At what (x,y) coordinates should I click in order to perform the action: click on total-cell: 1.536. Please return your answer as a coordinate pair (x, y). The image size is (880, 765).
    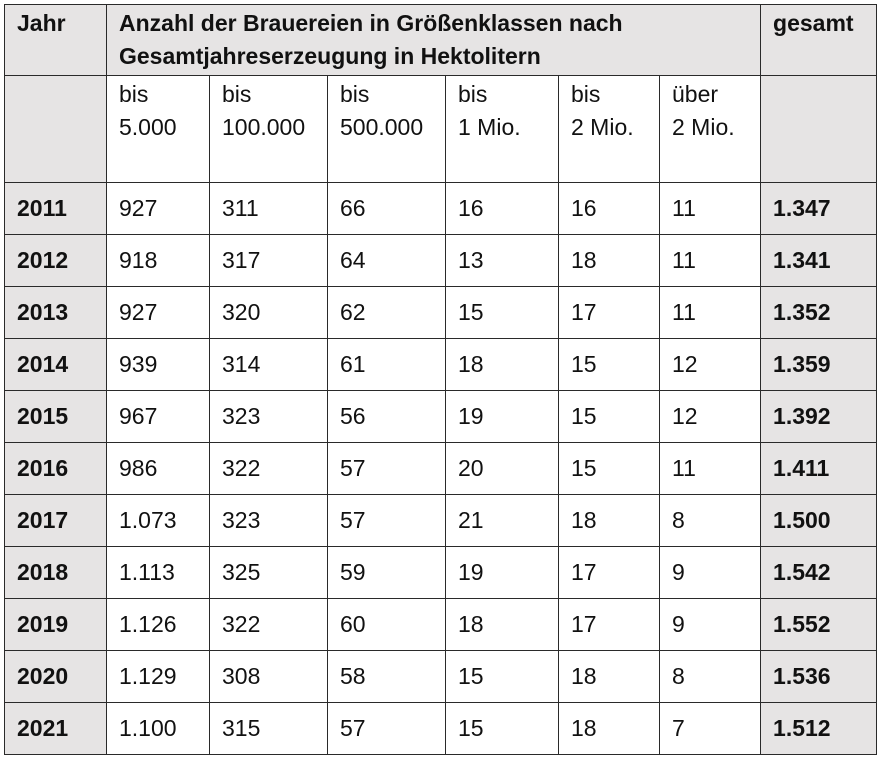
    Looking at the image, I should click on (819, 676).